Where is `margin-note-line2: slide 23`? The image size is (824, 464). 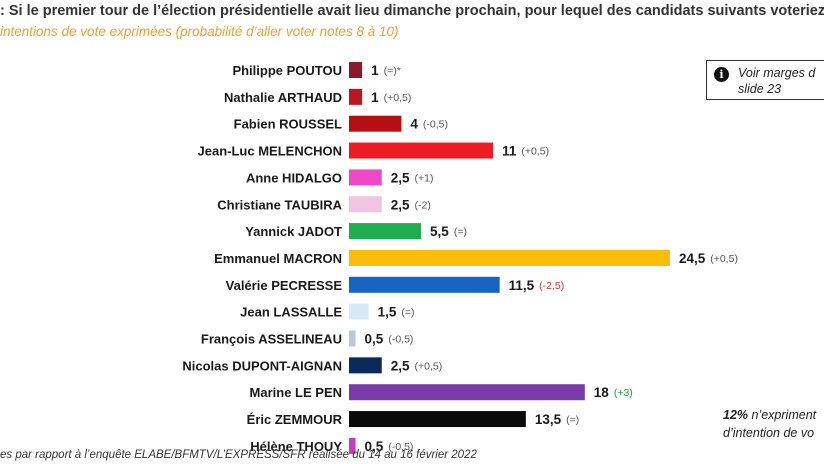
margin-note-line2: slide 23 is located at coordinates (760, 89).